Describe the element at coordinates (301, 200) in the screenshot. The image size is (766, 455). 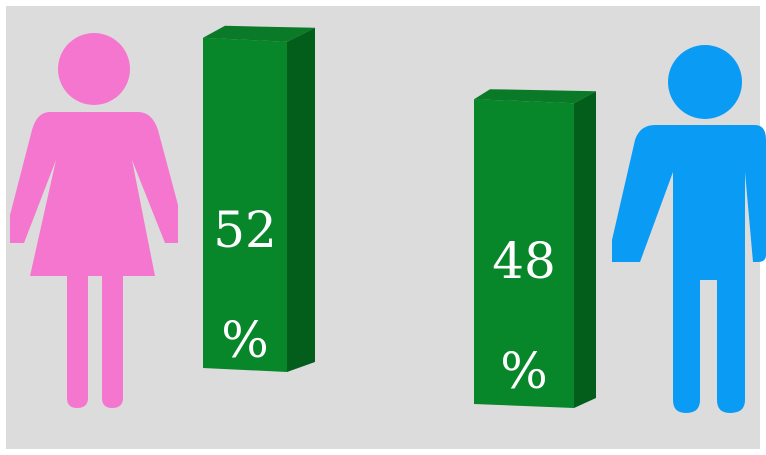
I see `bar-side-female` at that location.